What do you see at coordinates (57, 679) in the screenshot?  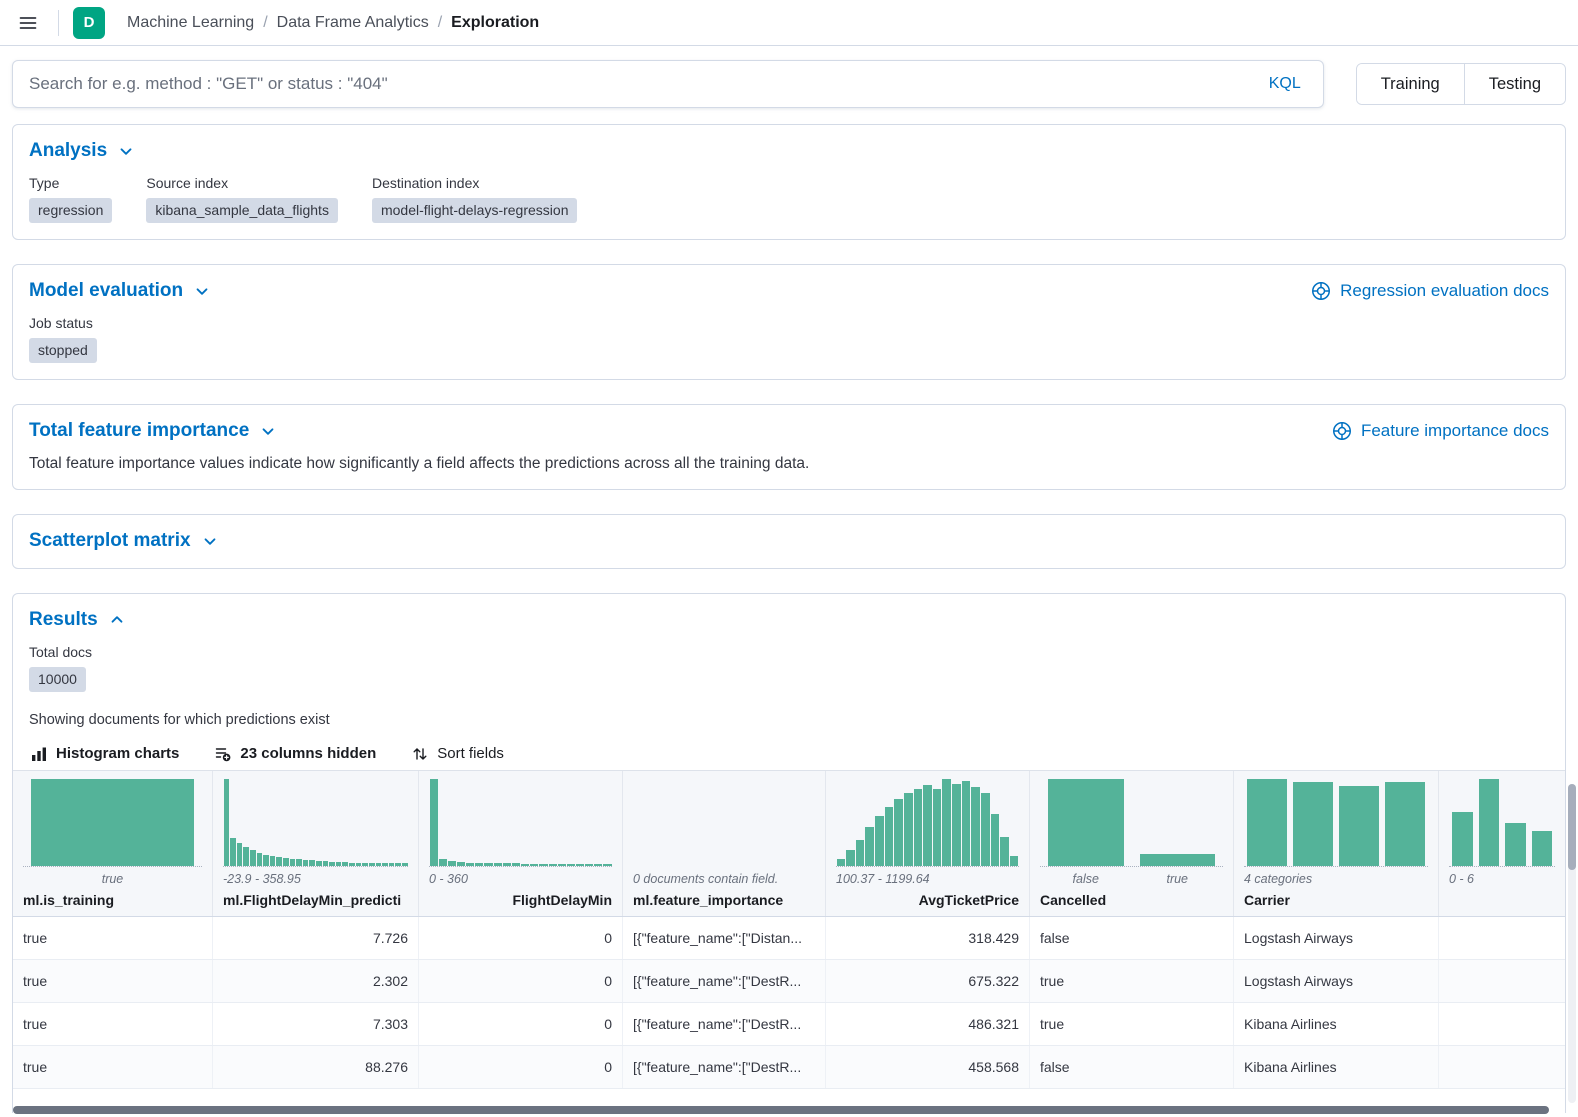 I see `total-docs-badge: 10000` at bounding box center [57, 679].